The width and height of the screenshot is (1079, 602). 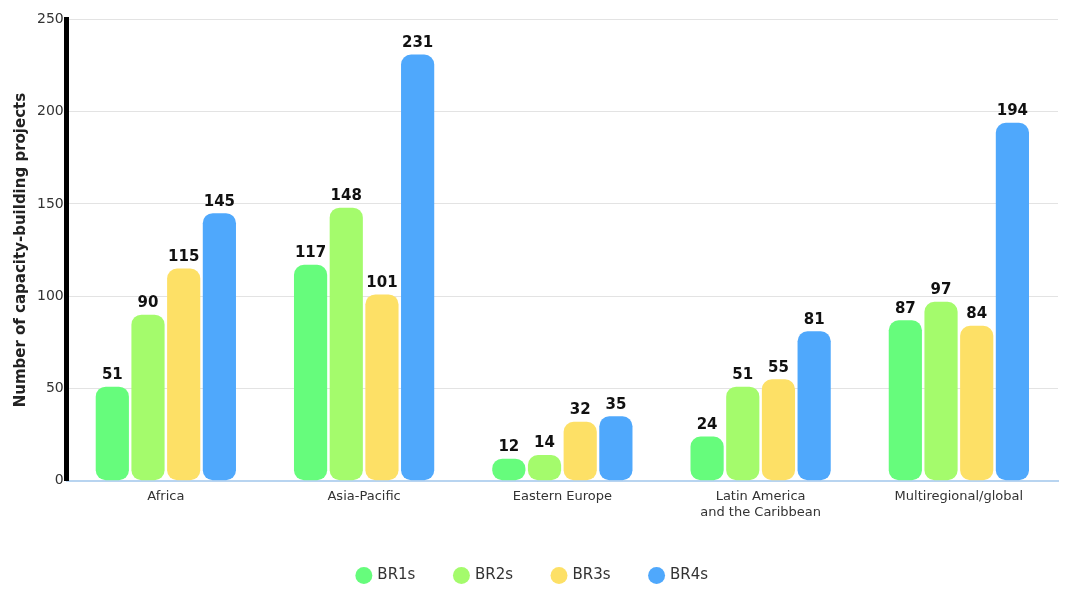 I want to click on data-label: 81, so click(x=814, y=318).